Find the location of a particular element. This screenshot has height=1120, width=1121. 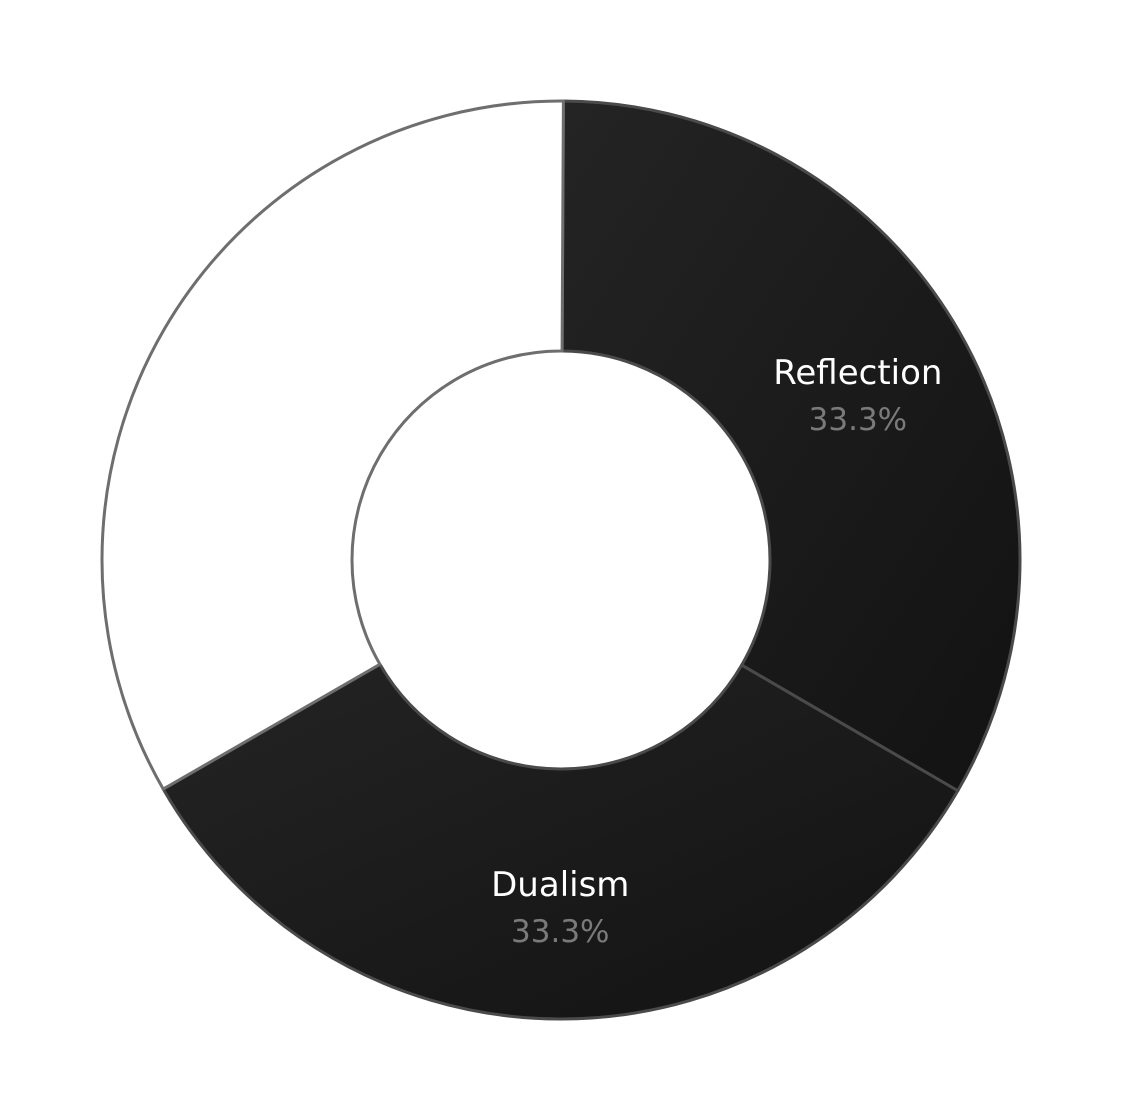

slice-value-reflection: 33.3% is located at coordinates (858, 420).